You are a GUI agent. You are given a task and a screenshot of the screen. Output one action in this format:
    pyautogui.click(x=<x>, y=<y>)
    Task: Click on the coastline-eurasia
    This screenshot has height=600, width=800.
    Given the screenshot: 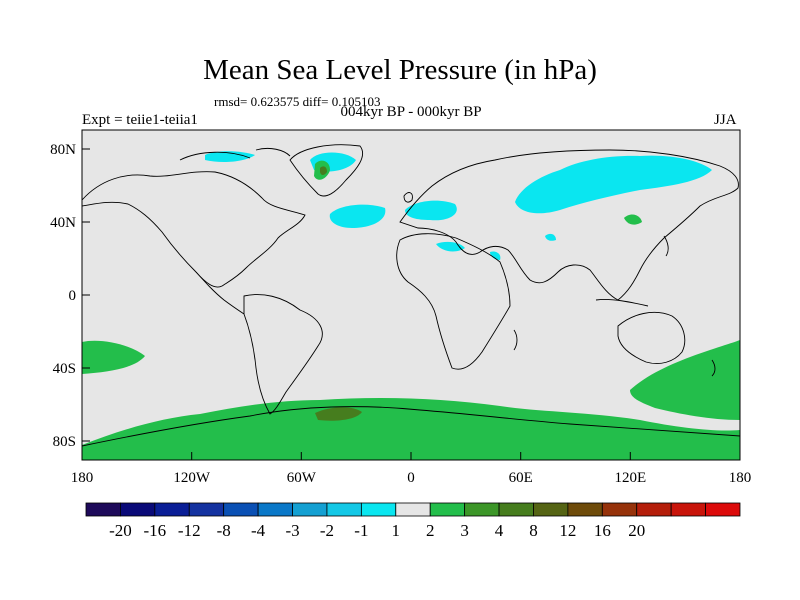 What is the action you would take?
    pyautogui.click(x=569, y=225)
    